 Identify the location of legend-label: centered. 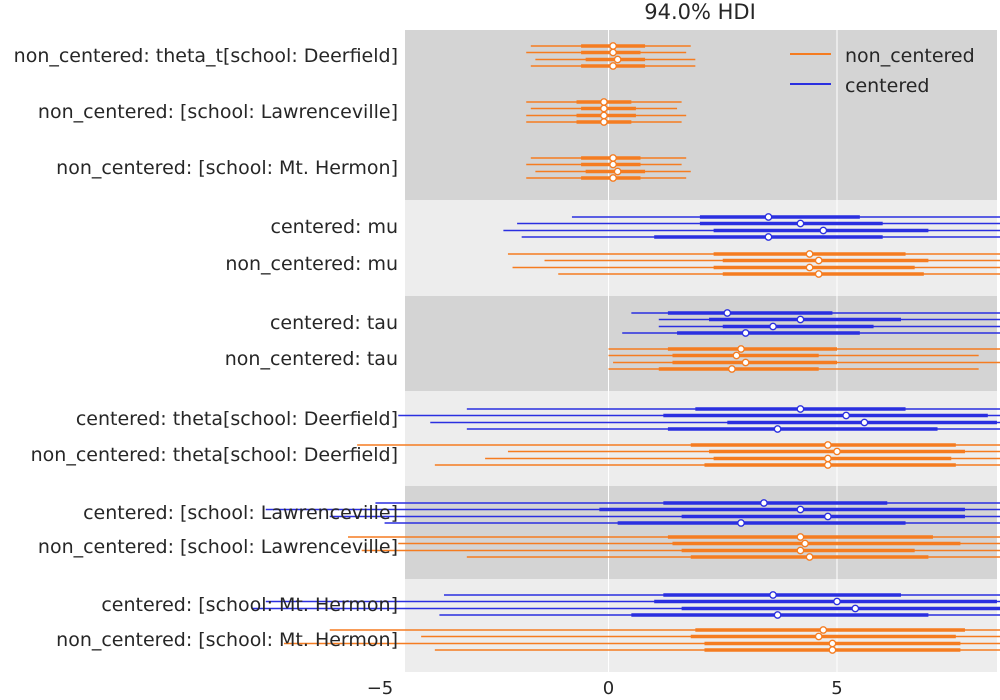
(887, 86).